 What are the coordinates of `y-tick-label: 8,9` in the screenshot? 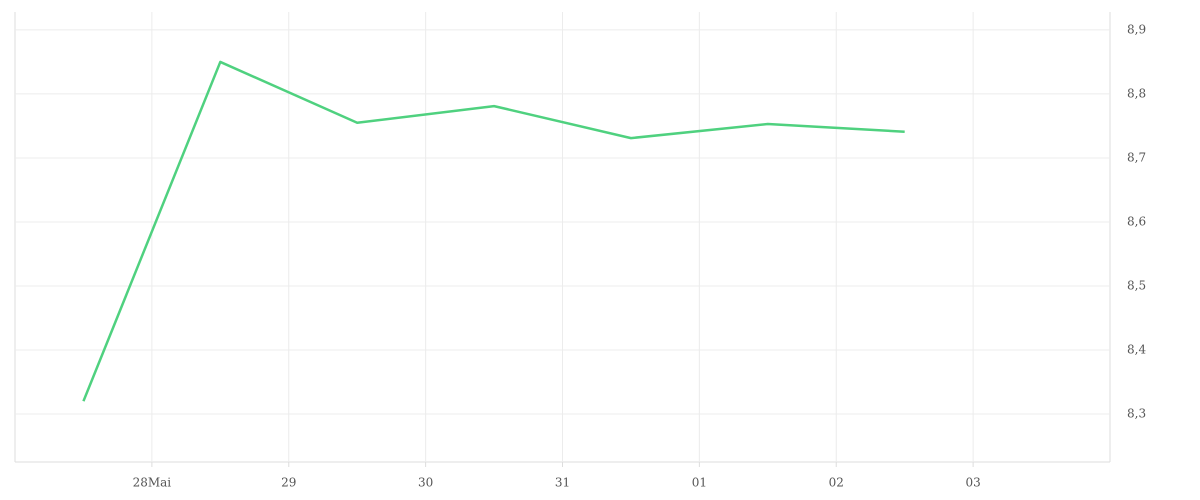 It's located at (1136, 29).